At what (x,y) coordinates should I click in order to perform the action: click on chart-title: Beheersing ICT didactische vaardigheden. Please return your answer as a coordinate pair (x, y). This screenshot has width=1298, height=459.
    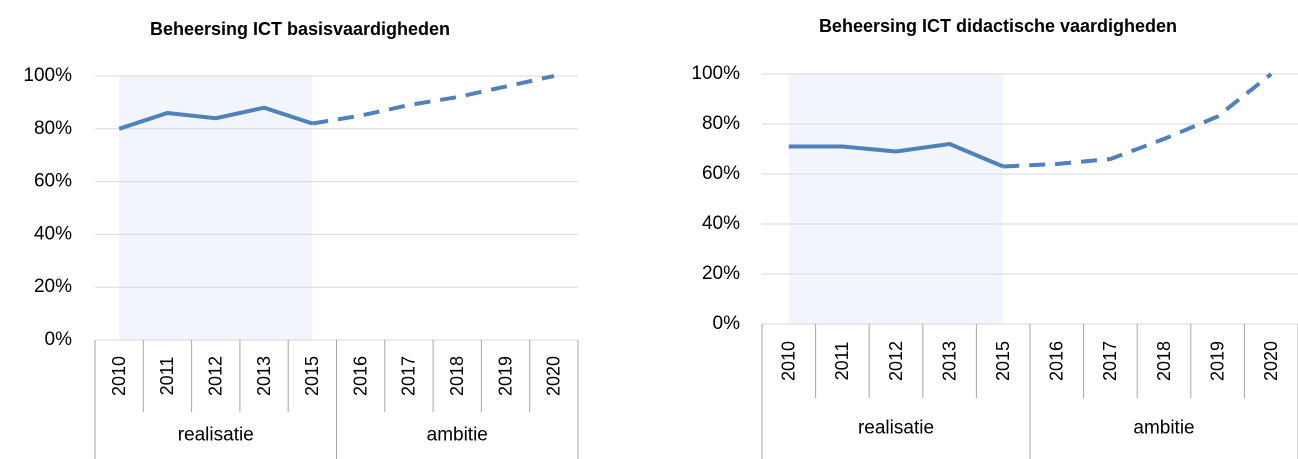
    Looking at the image, I should click on (998, 26).